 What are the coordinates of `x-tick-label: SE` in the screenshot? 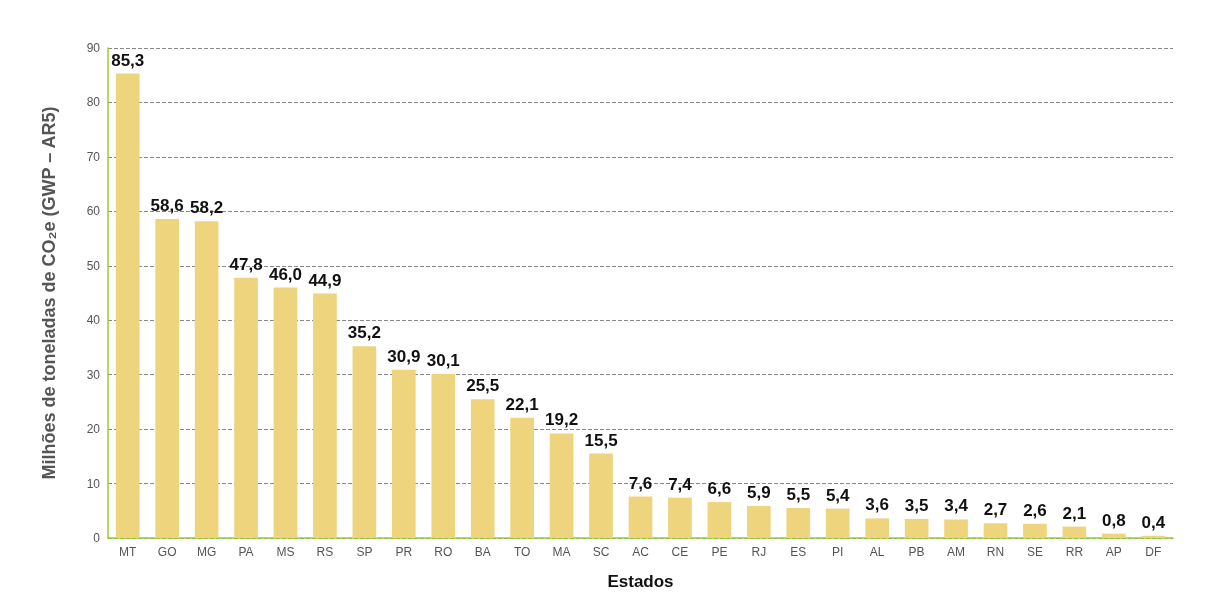 It's located at (1034, 552).